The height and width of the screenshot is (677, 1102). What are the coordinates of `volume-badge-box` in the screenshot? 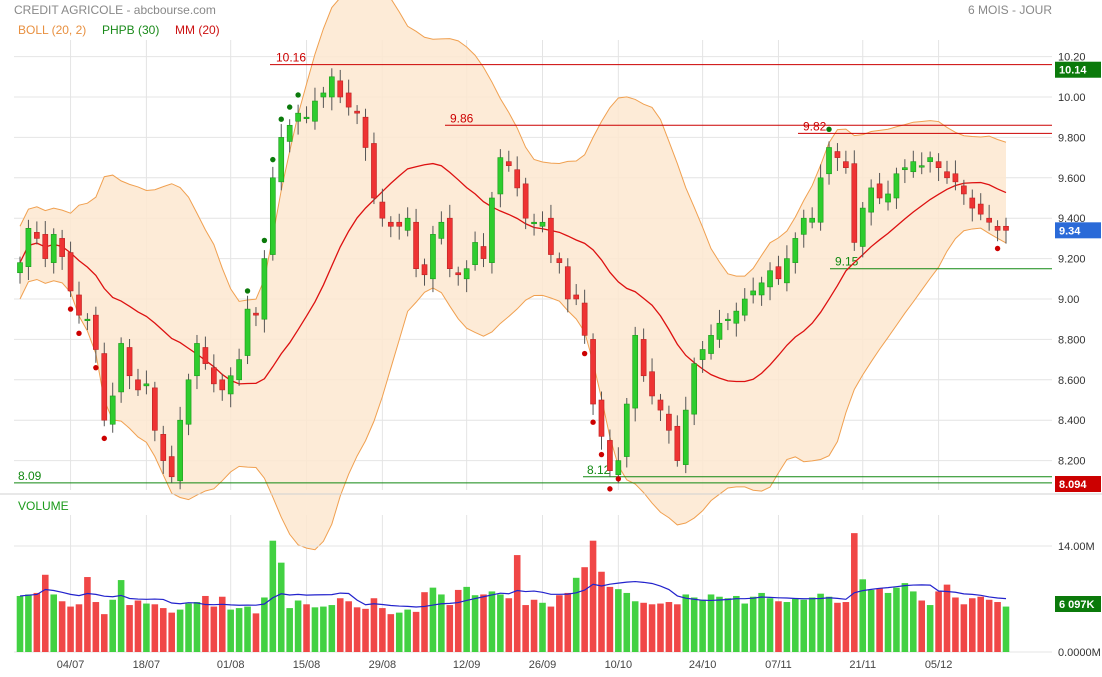 It's located at (1078, 604).